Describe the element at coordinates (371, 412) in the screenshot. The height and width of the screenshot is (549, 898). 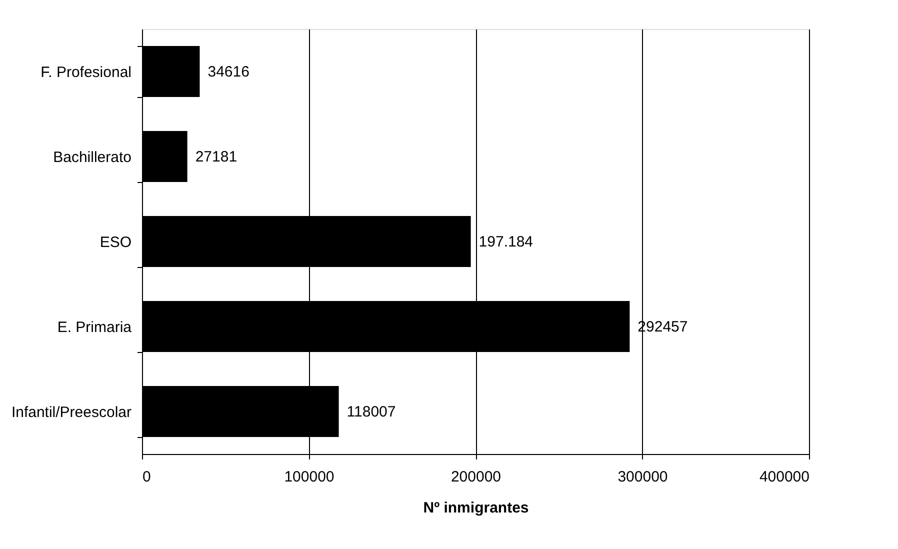
I see `data-label: 118007` at that location.